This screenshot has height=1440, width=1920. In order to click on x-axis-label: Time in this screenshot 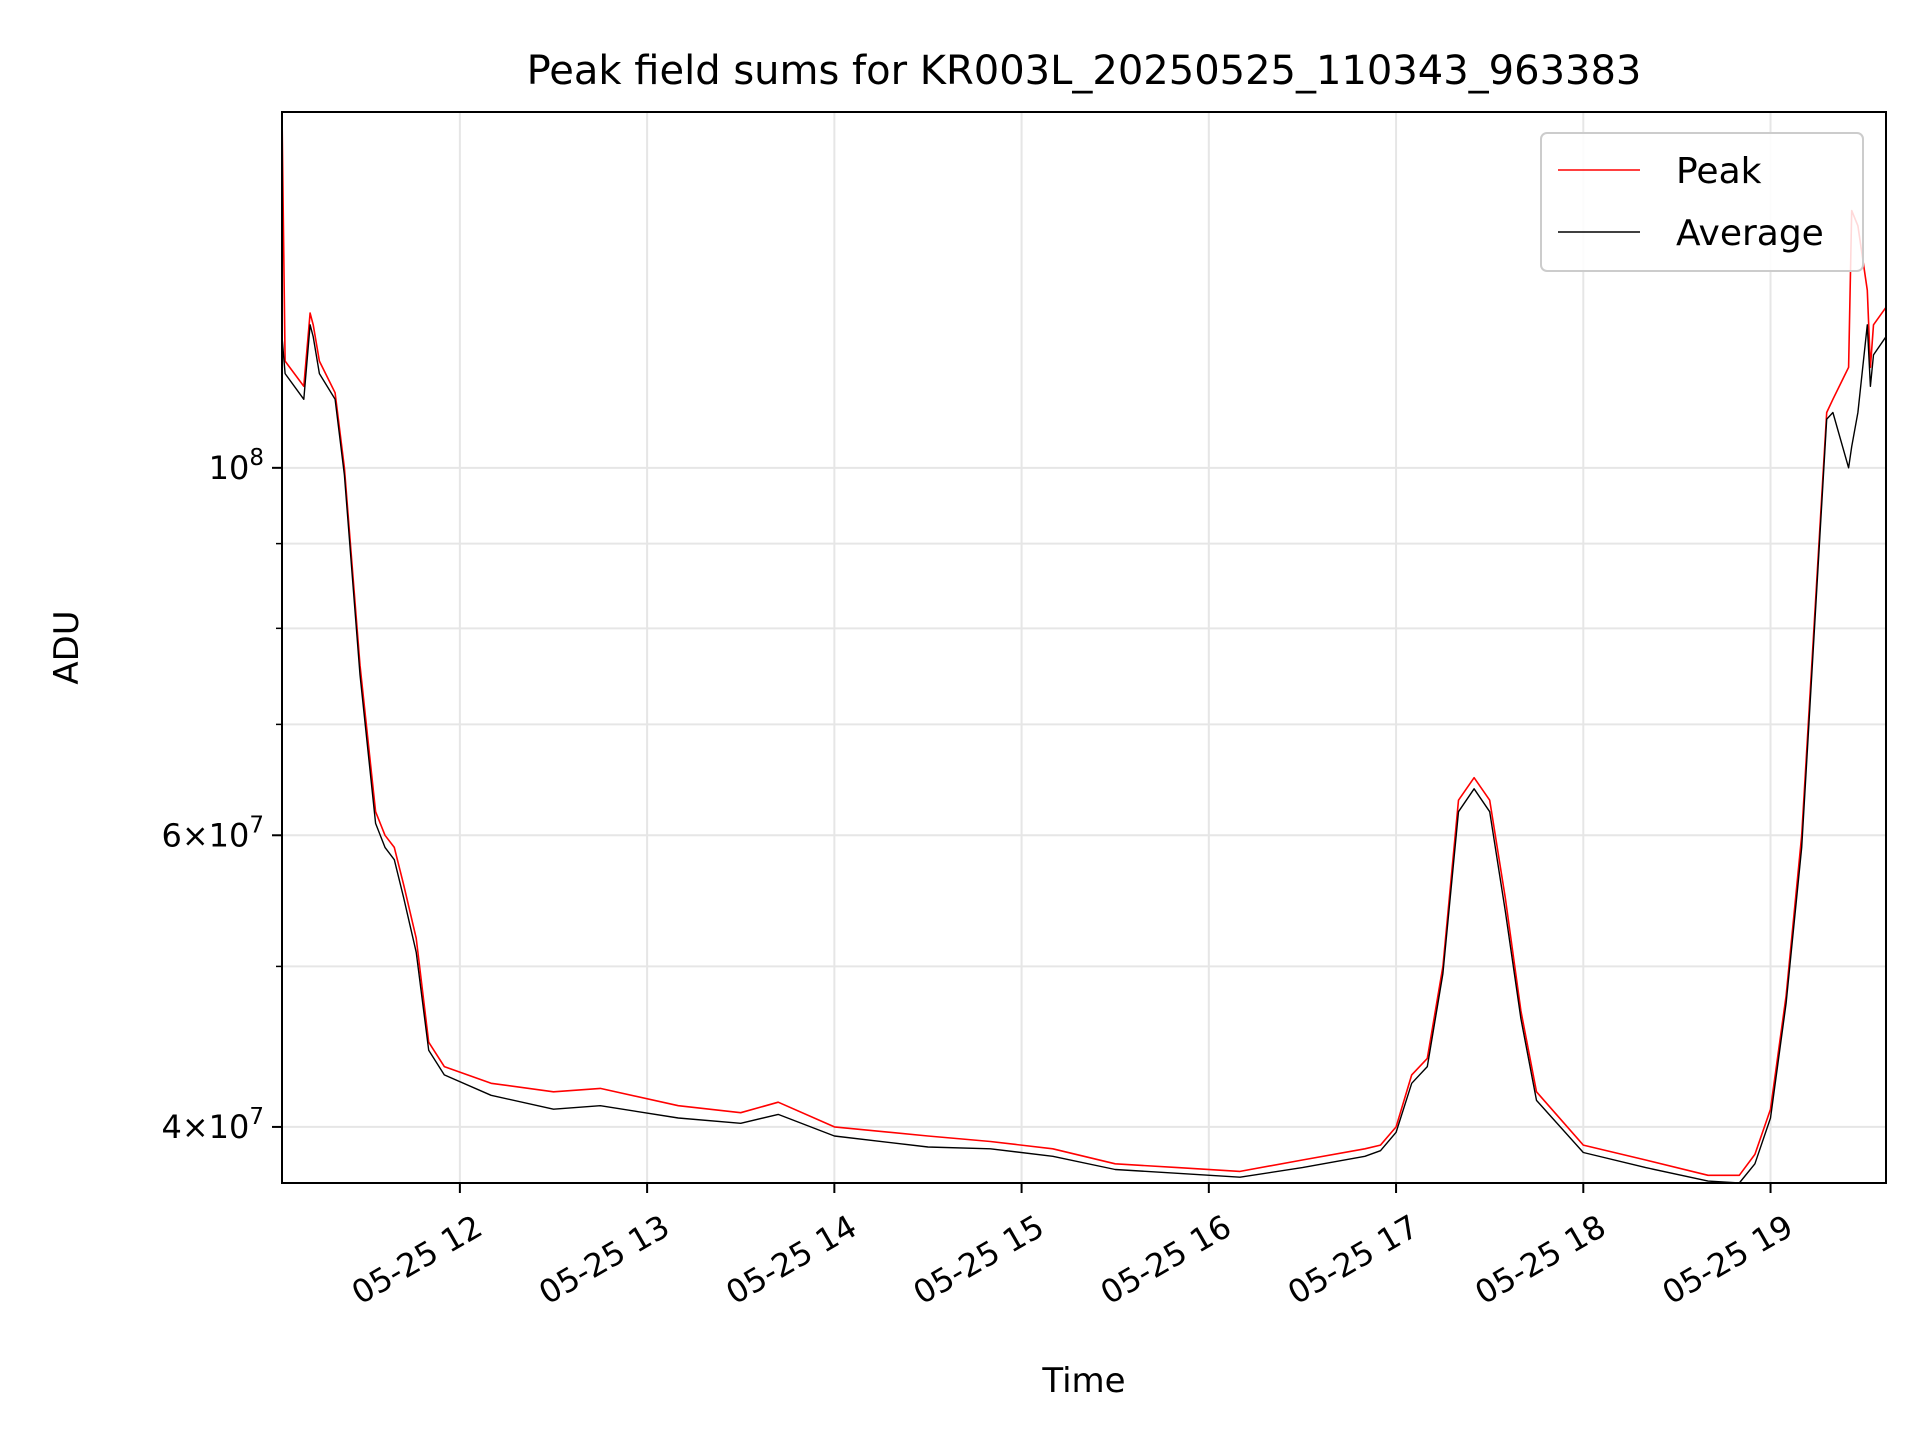, I will do `click(1083, 1381)`.